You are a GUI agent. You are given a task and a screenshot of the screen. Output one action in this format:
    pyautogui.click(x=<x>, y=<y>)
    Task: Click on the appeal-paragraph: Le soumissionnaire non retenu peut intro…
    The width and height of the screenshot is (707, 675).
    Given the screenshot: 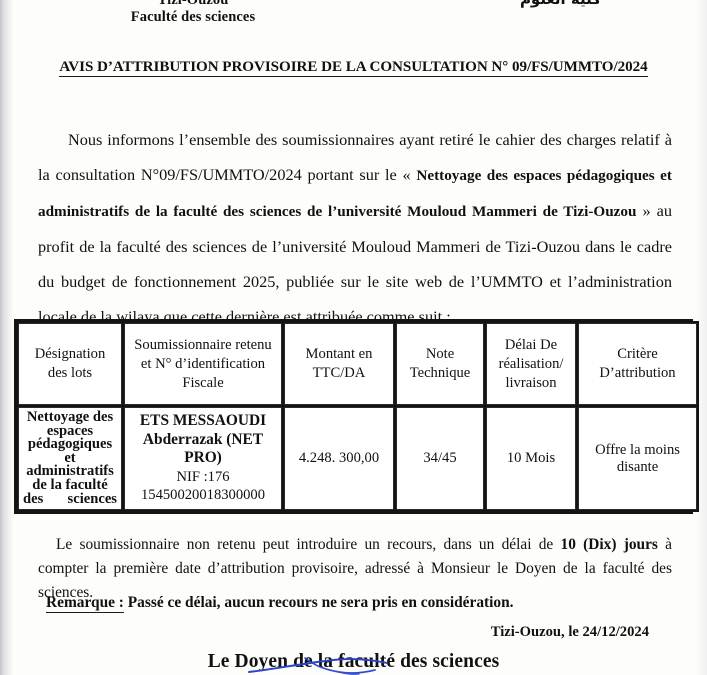 What is the action you would take?
    pyautogui.click(x=355, y=569)
    